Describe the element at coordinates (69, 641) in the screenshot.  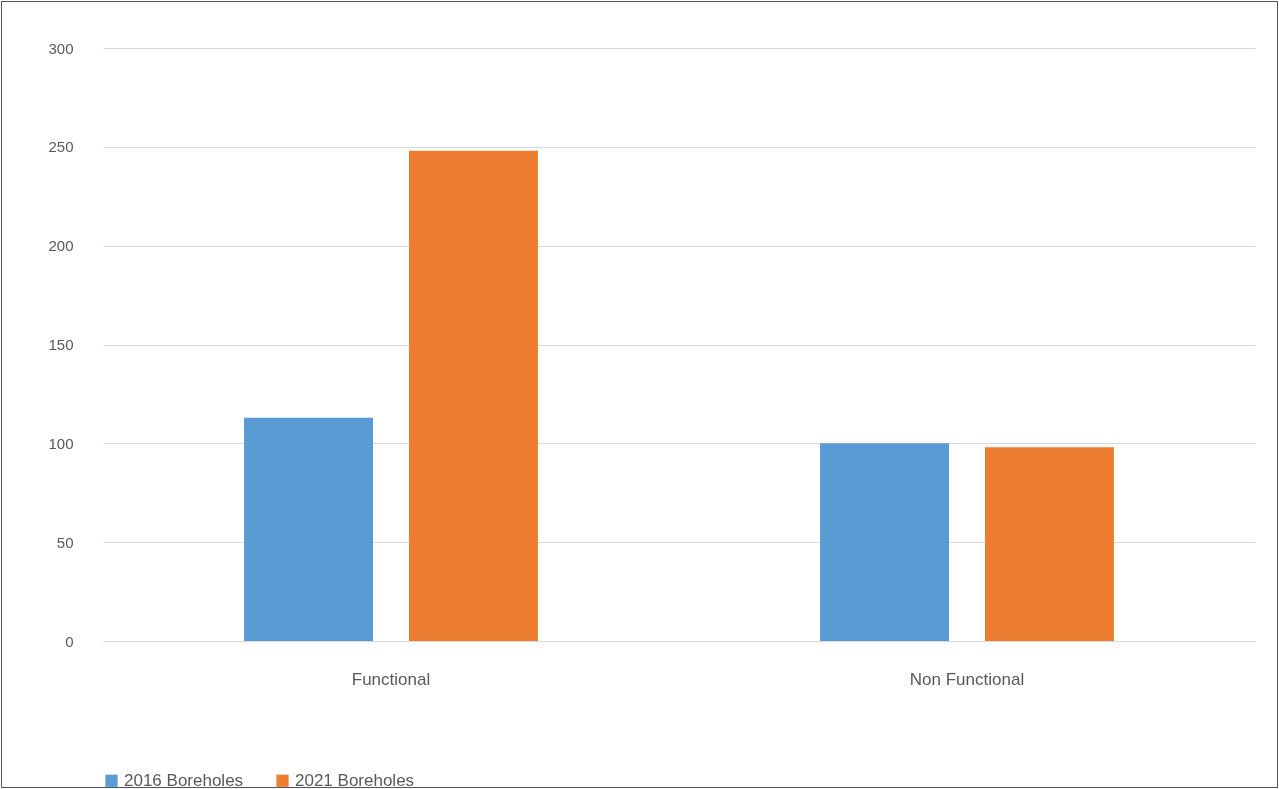
I see `y-tick-label: 0` at that location.